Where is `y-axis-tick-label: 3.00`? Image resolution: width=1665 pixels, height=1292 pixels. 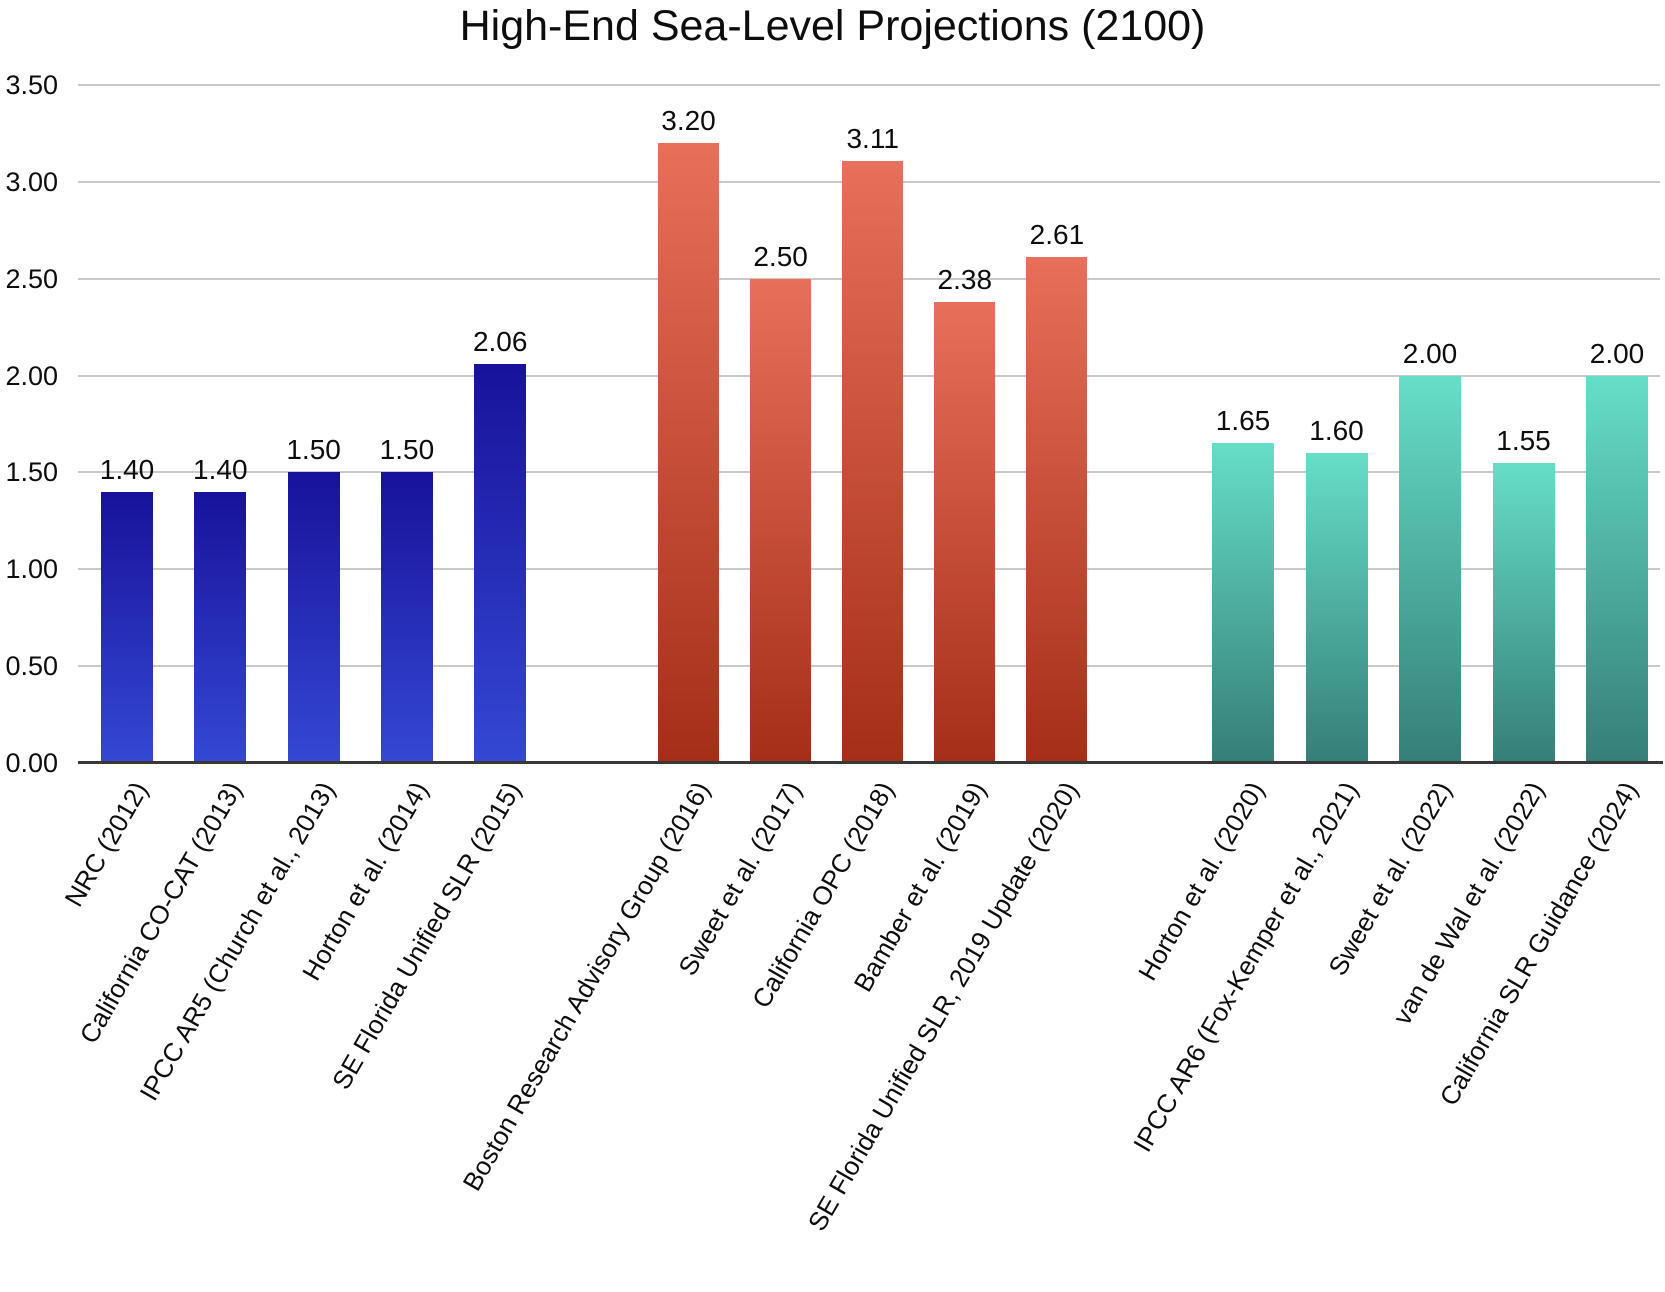 y-axis-tick-label: 3.00 is located at coordinates (31, 181).